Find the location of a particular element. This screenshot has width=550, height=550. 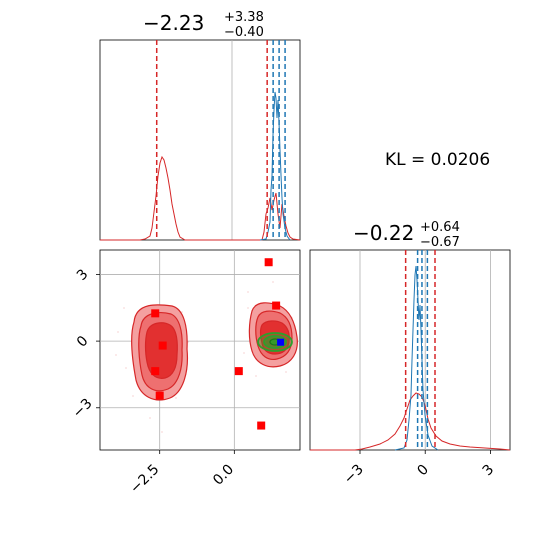

param2-title-minus: −0.67 is located at coordinates (440, 242).